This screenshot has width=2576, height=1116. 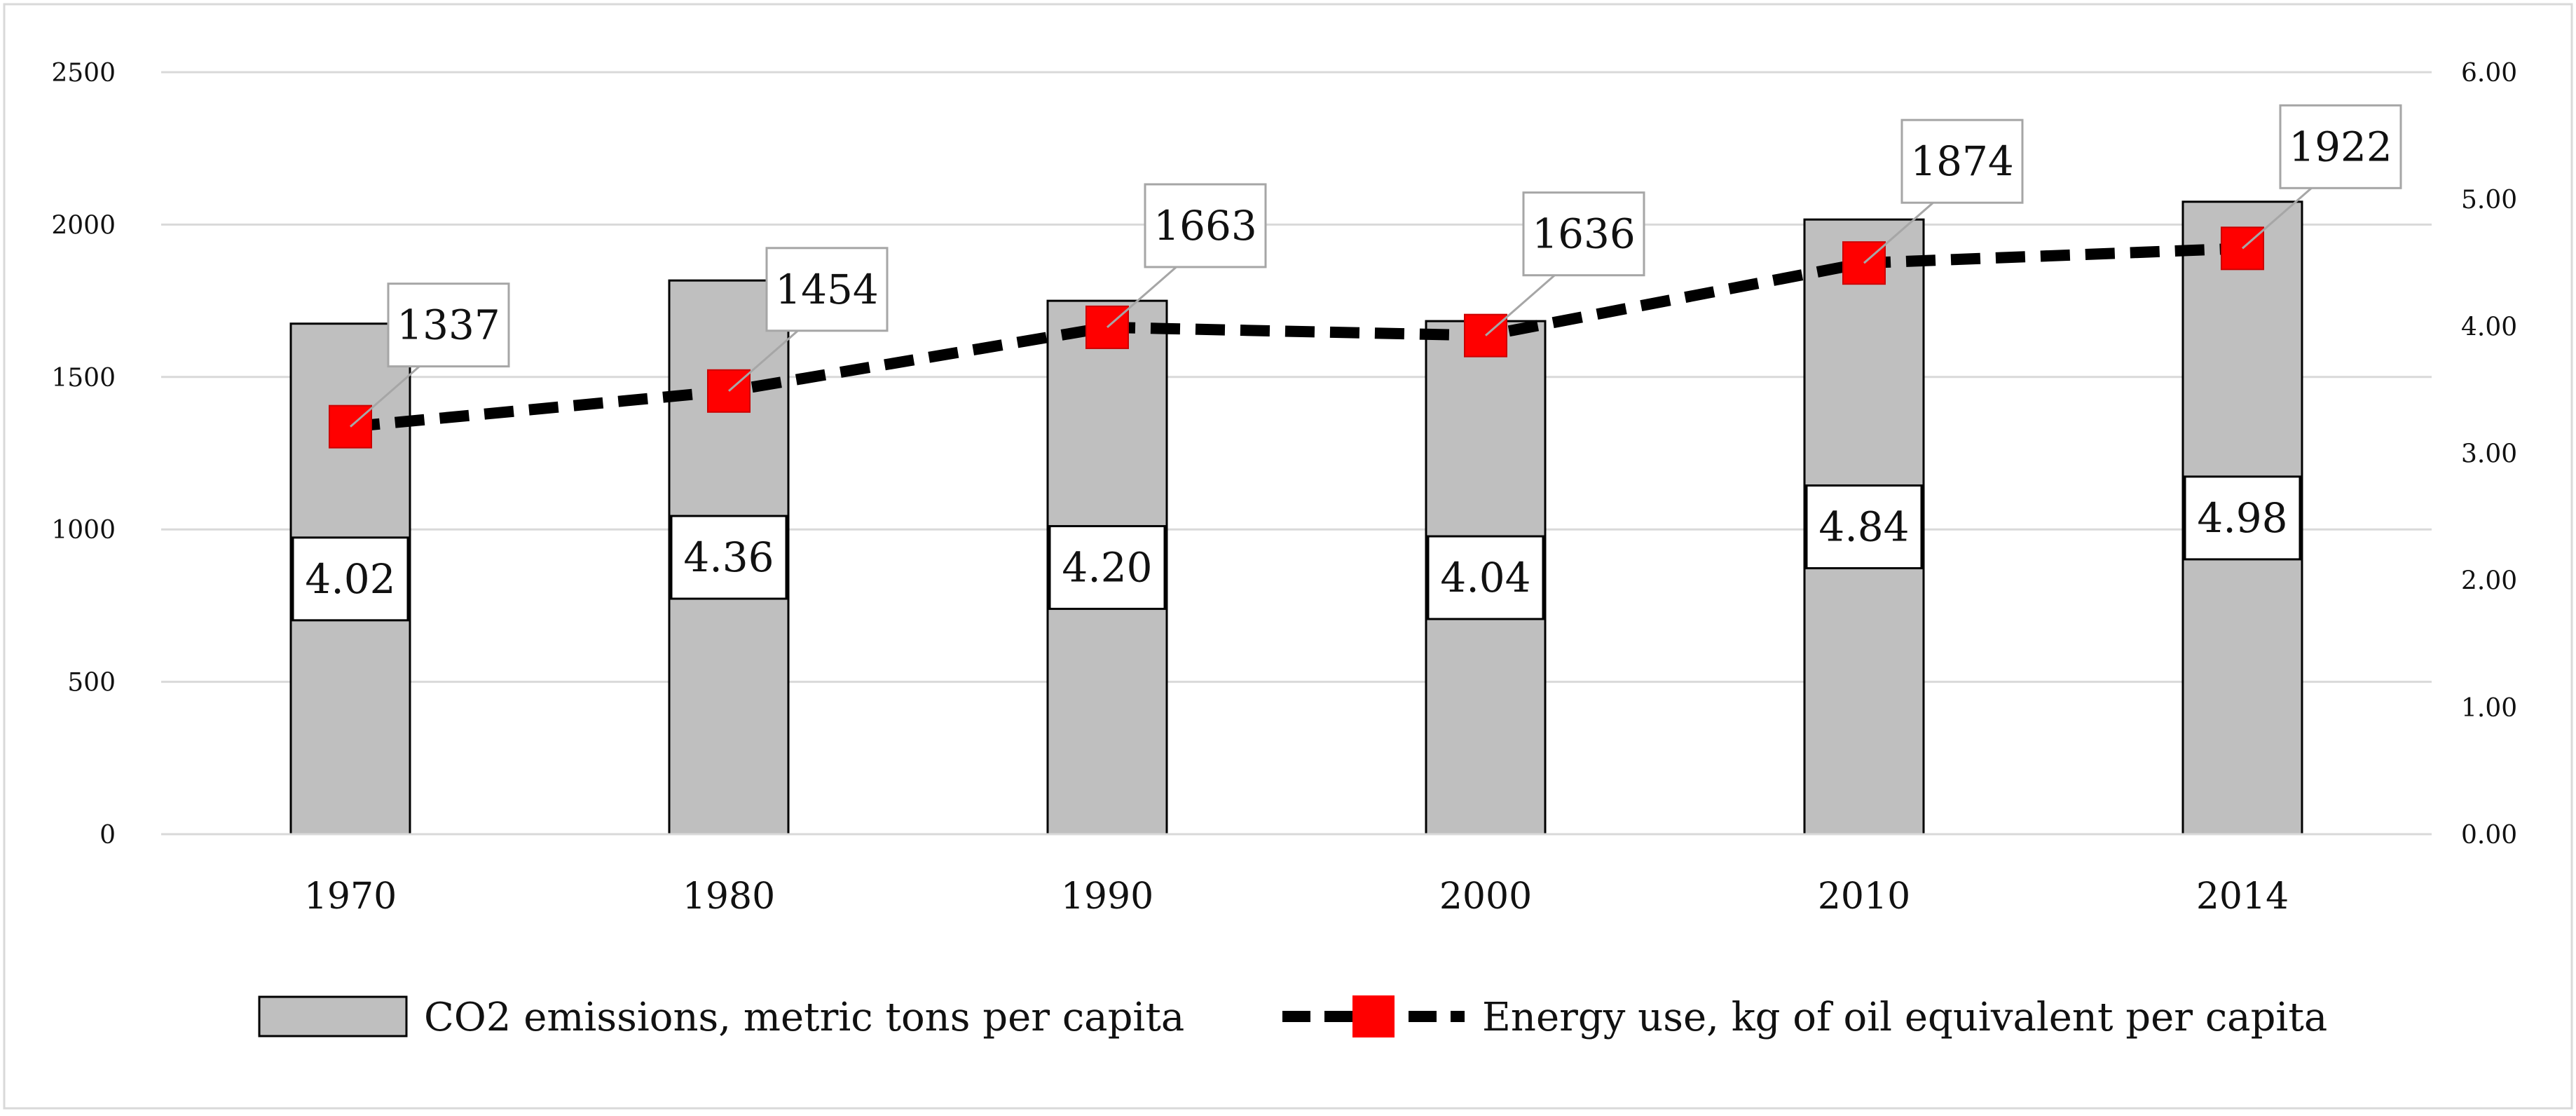 I want to click on line-value-label: 1454, so click(x=827, y=289).